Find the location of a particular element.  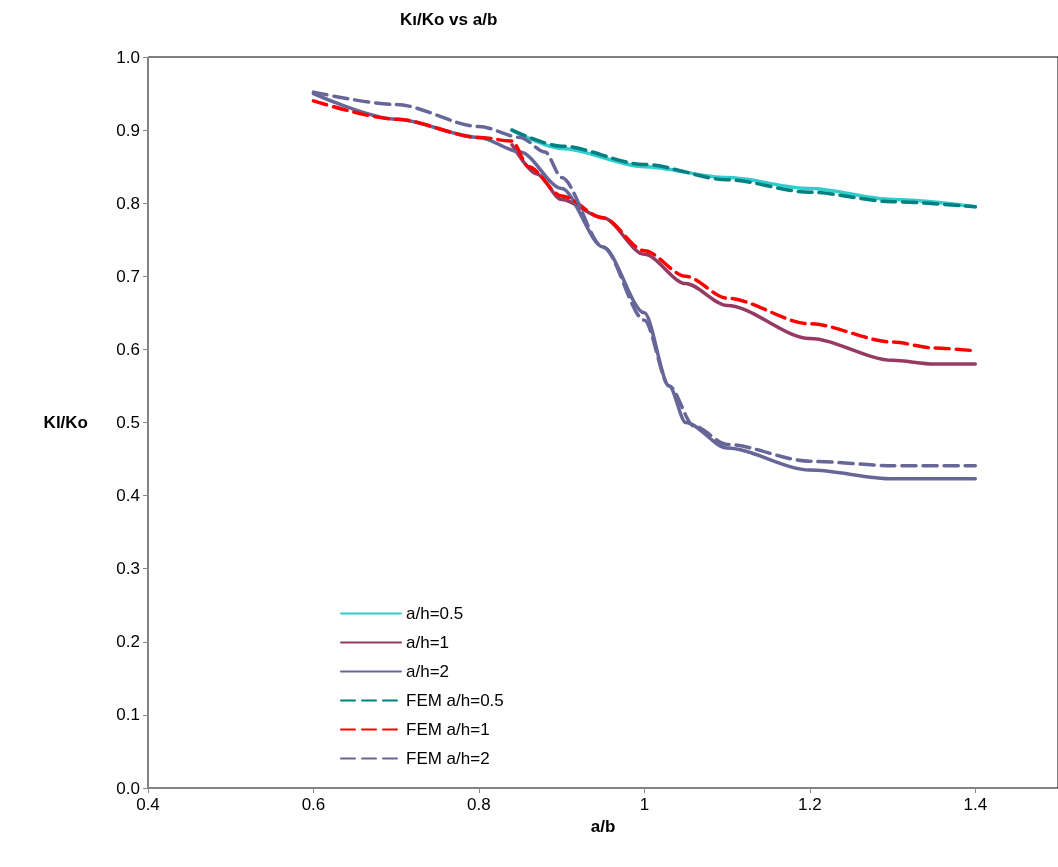

y-tick-label: 0.4 is located at coordinates (128, 496).